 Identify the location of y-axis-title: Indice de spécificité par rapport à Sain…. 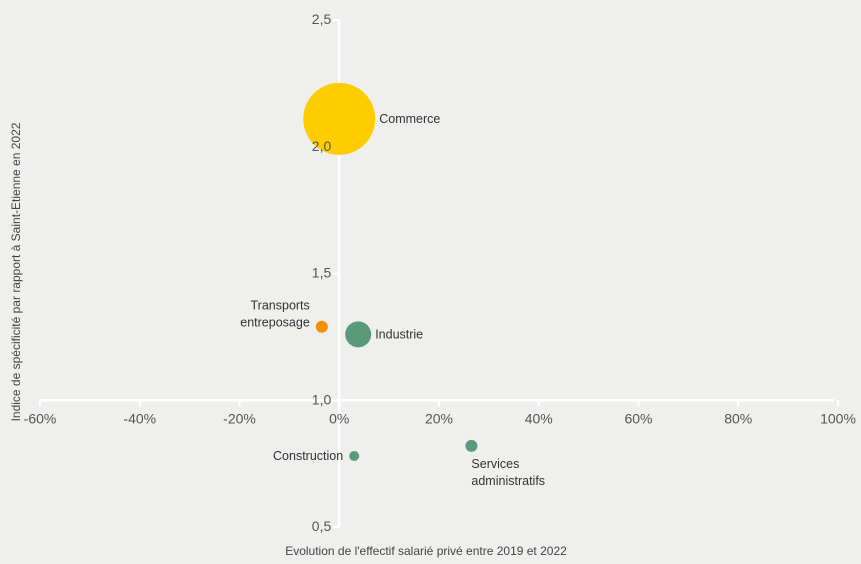
(16, 271).